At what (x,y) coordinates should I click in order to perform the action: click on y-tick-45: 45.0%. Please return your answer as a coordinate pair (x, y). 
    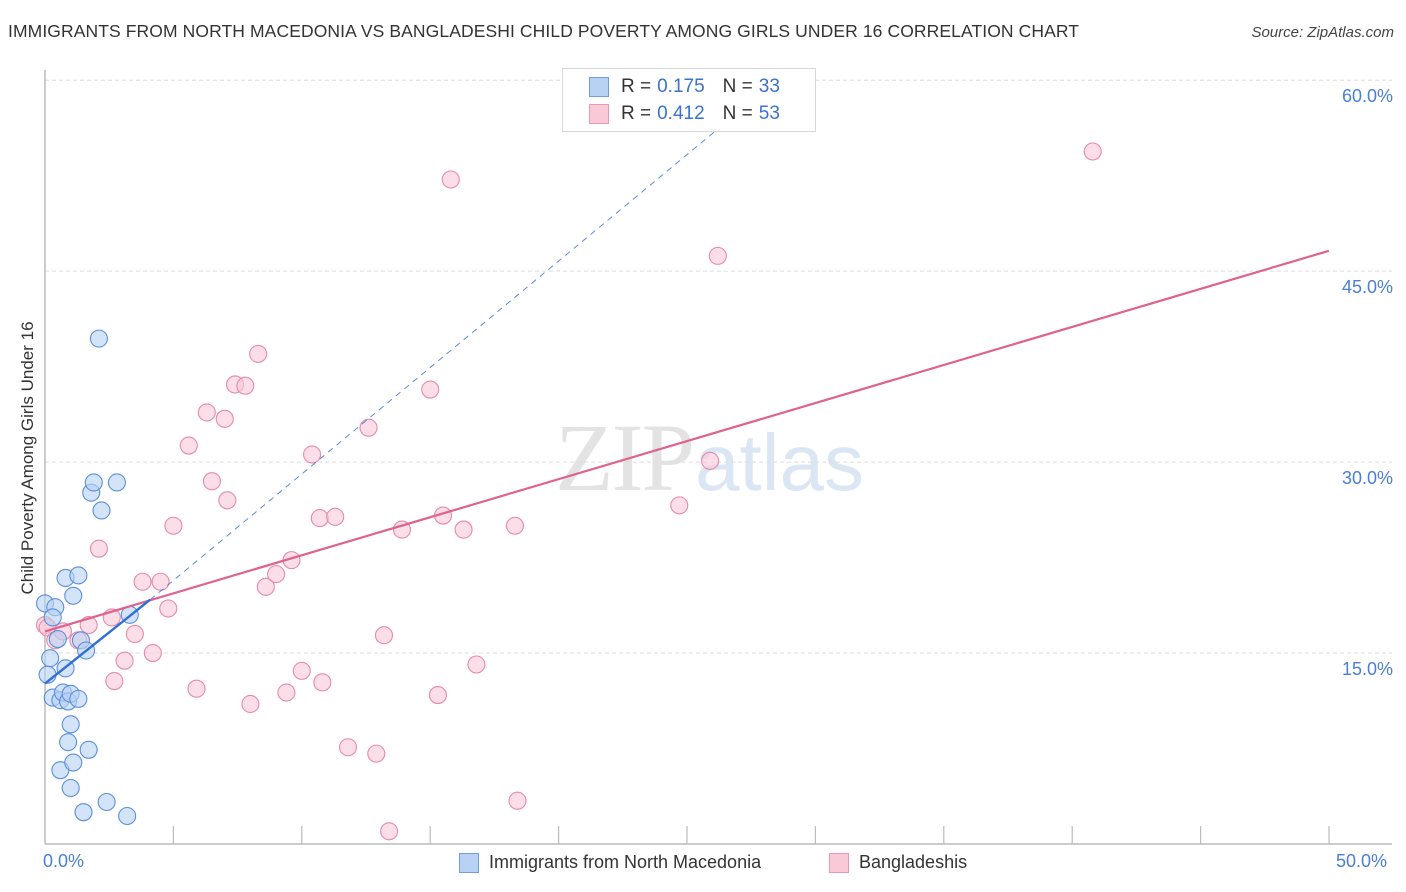
    Looking at the image, I should click on (1367, 287).